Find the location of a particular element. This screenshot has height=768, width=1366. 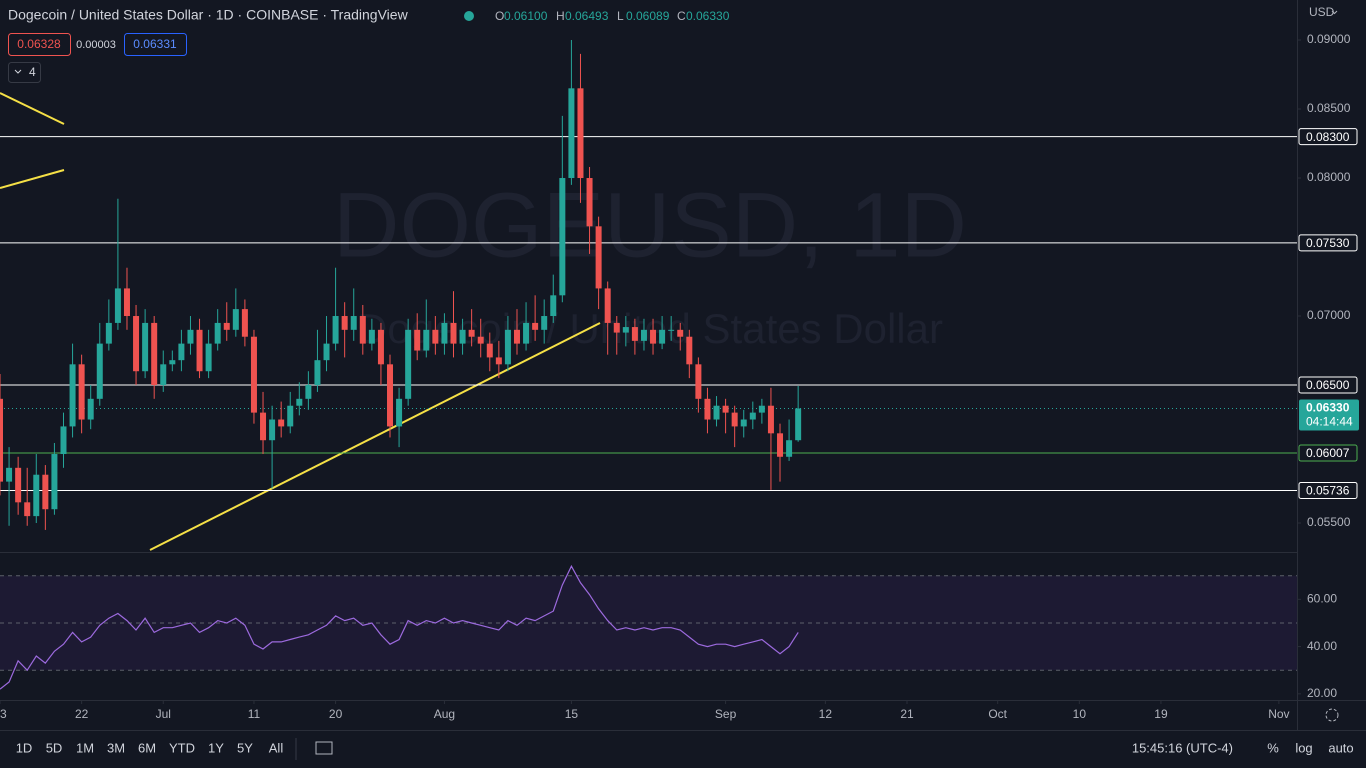

x-tick-label: 15 is located at coordinates (572, 714).